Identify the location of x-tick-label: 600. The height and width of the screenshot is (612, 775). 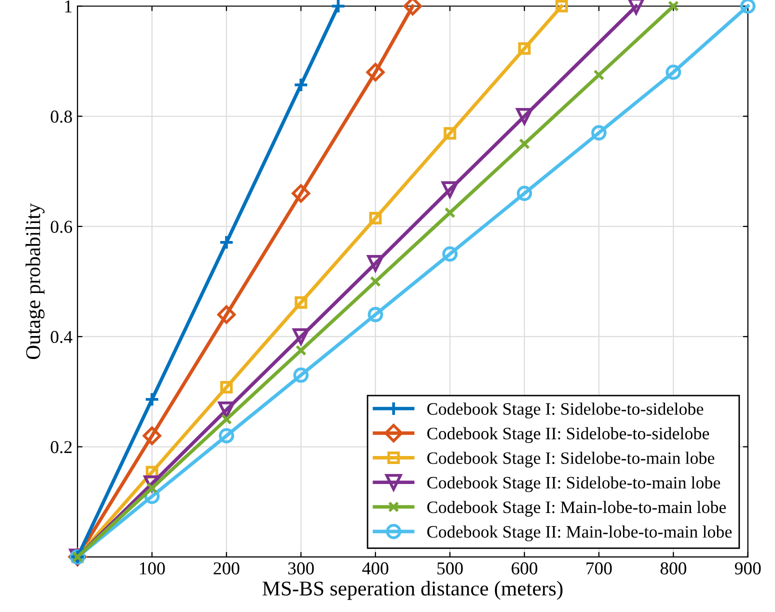
(525, 568).